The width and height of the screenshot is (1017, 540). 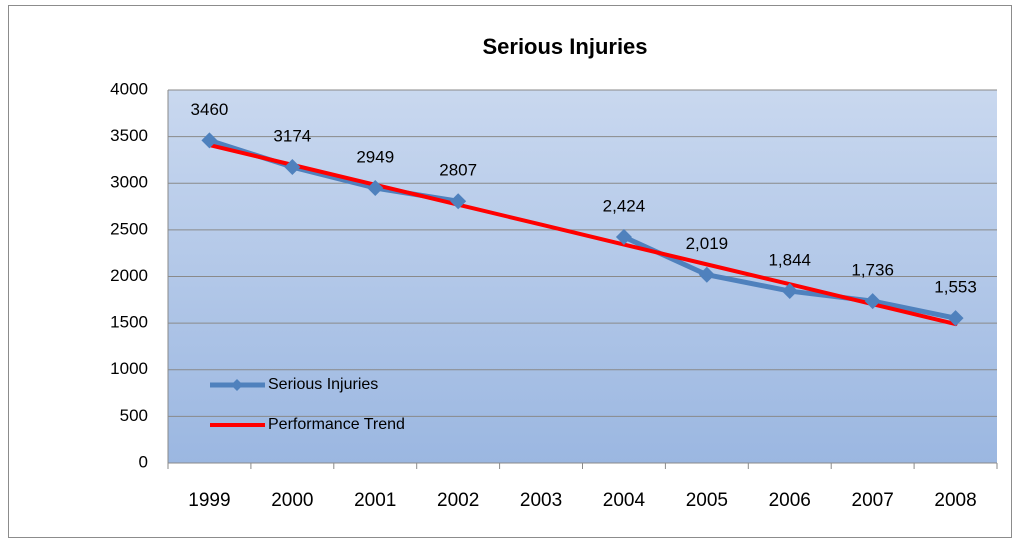 I want to click on x-tick-label: 2004, so click(x=624, y=500).